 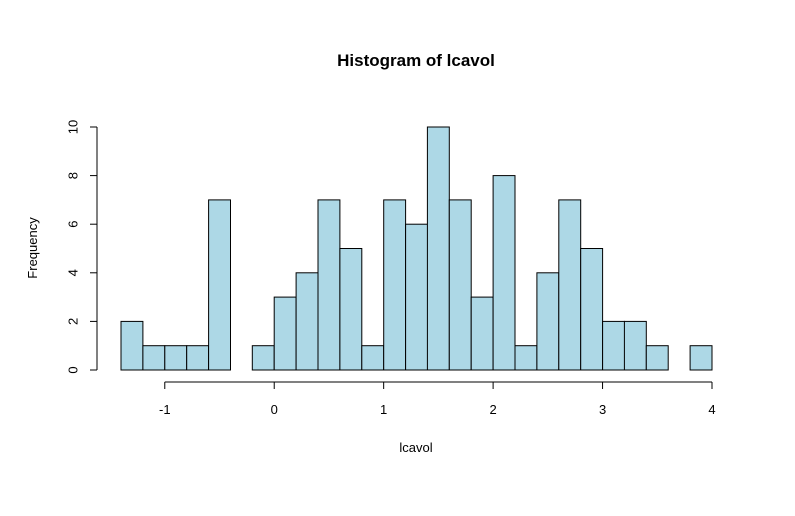 What do you see at coordinates (165, 409) in the screenshot?
I see `x-tick-label: -1` at bounding box center [165, 409].